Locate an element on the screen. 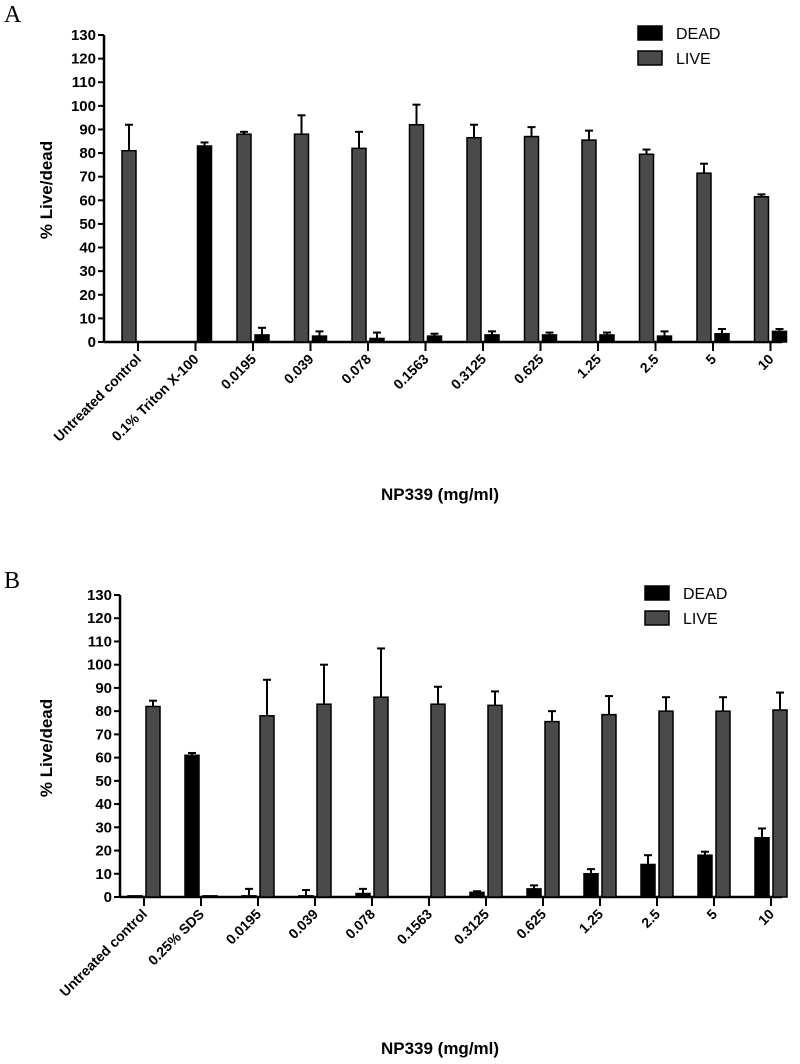  panel-label: A is located at coordinates (13, 15).